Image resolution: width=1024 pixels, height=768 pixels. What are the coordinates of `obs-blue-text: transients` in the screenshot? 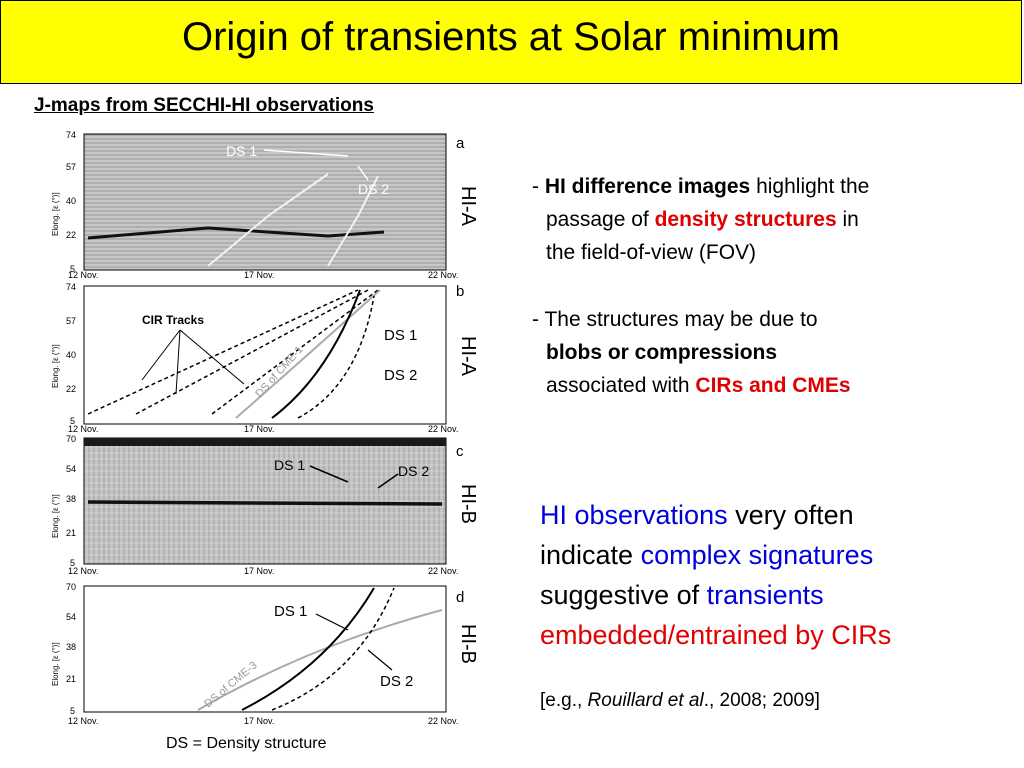 It's located at (765, 595).